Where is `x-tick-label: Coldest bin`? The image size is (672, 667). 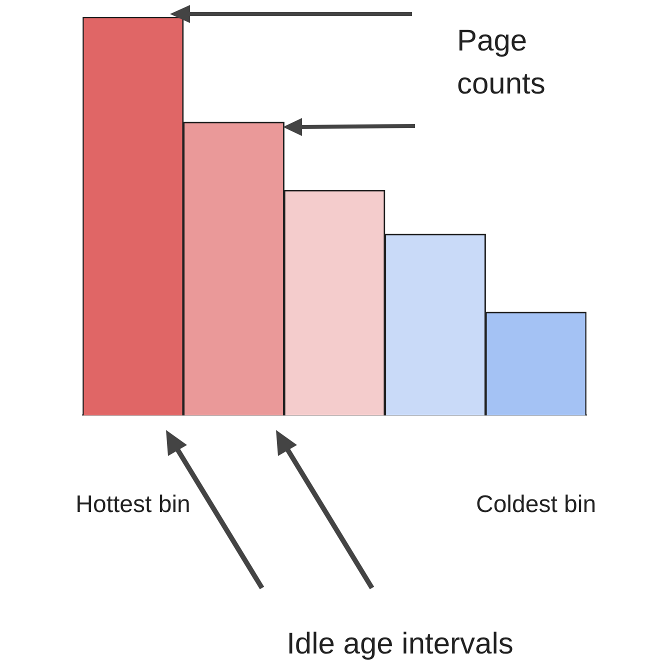 x-tick-label: Coldest bin is located at coordinates (536, 504).